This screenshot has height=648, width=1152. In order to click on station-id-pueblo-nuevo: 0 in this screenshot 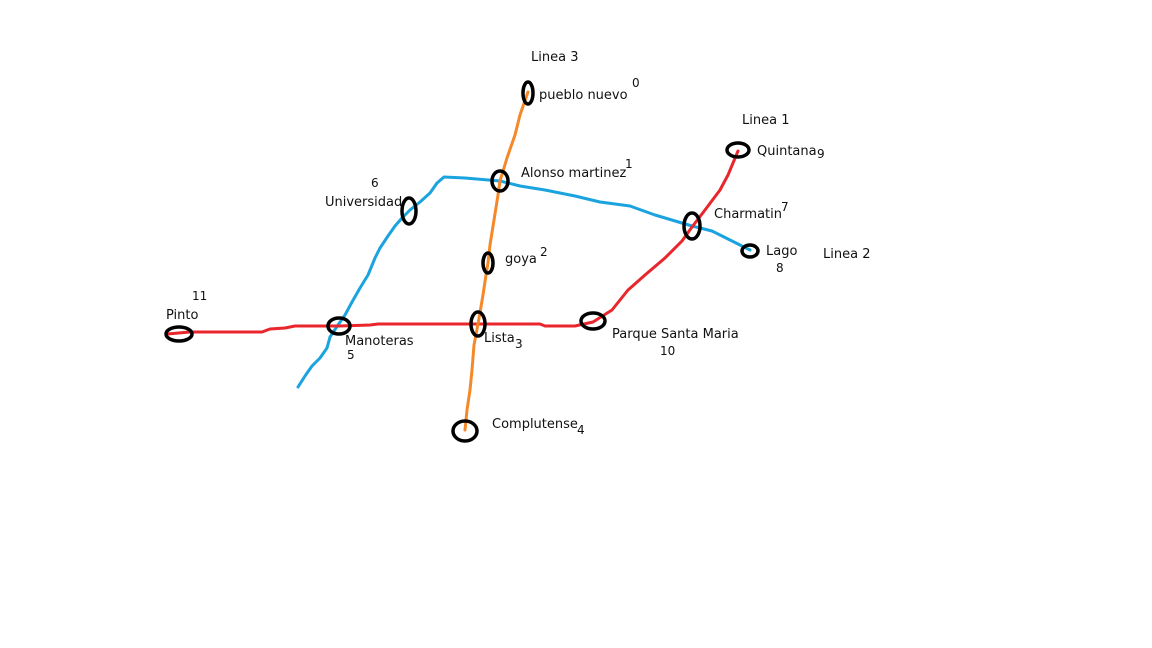, I will do `click(636, 83)`.